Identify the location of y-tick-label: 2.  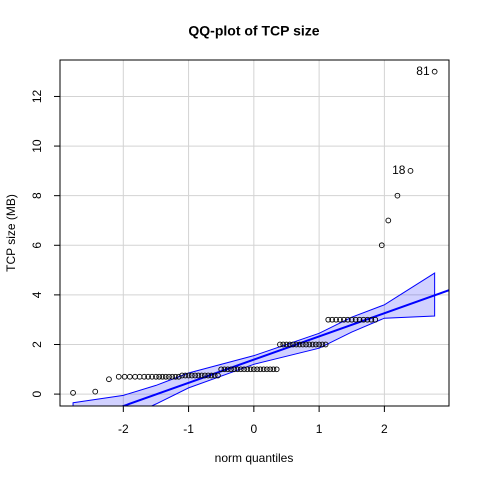
(37, 344).